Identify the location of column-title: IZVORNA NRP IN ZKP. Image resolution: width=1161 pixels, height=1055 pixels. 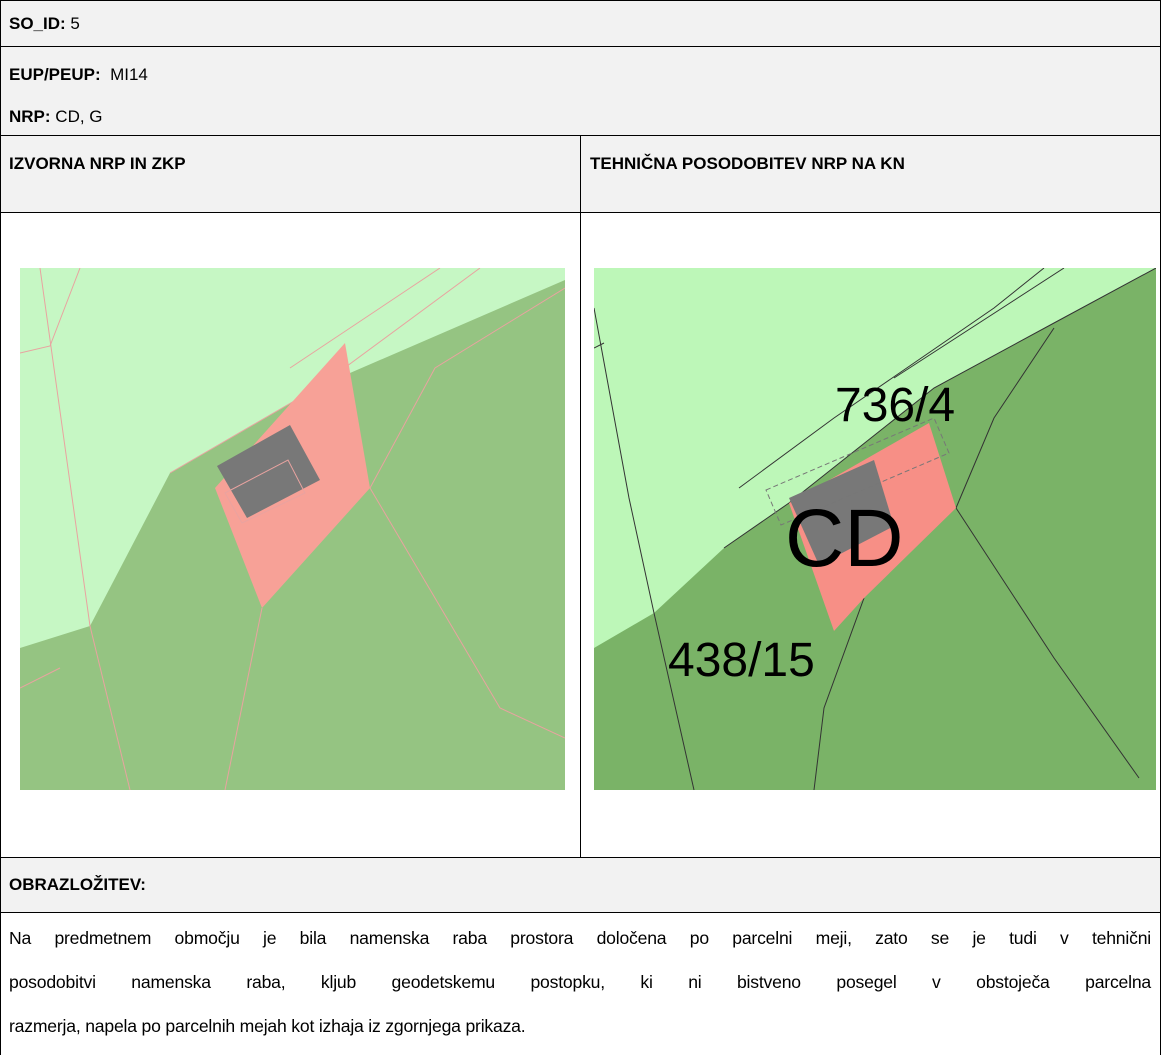
(97, 163).